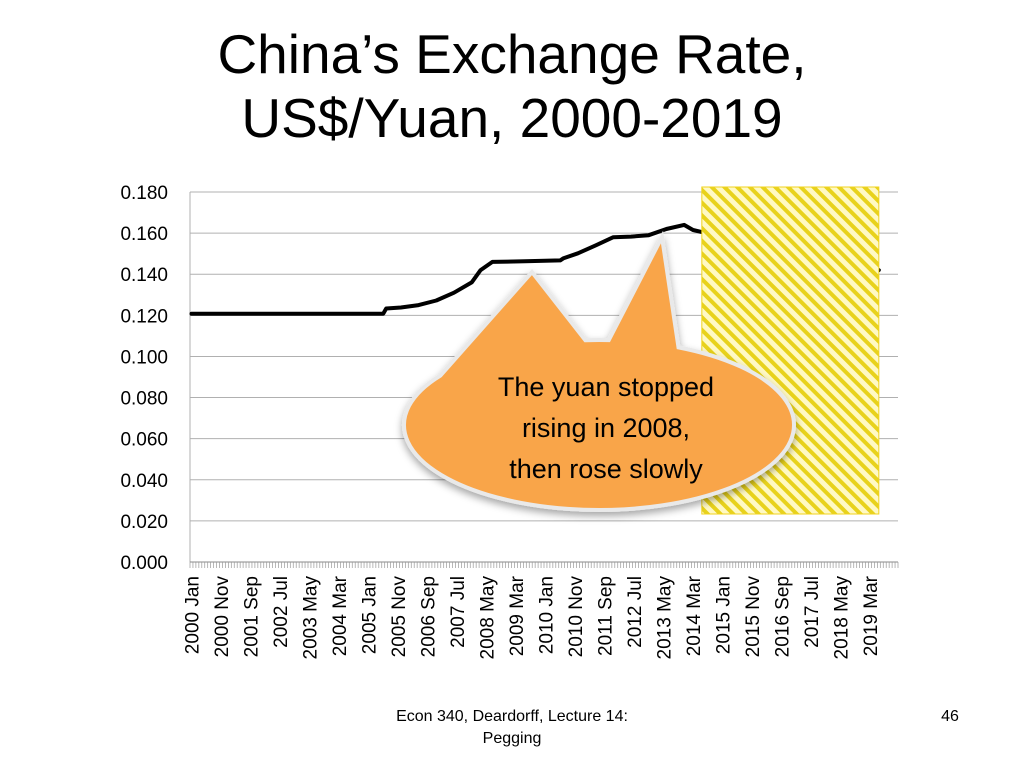 The width and height of the screenshot is (1024, 768). Describe the element at coordinates (144, 357) in the screenshot. I see `y-tick-label: 0.100` at that location.